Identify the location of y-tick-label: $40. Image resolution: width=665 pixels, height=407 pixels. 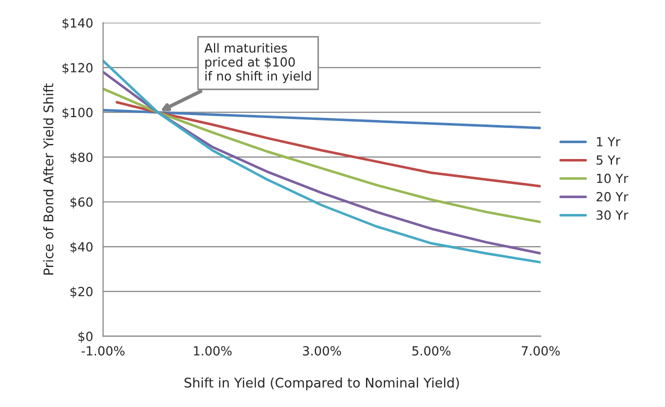
(81, 248).